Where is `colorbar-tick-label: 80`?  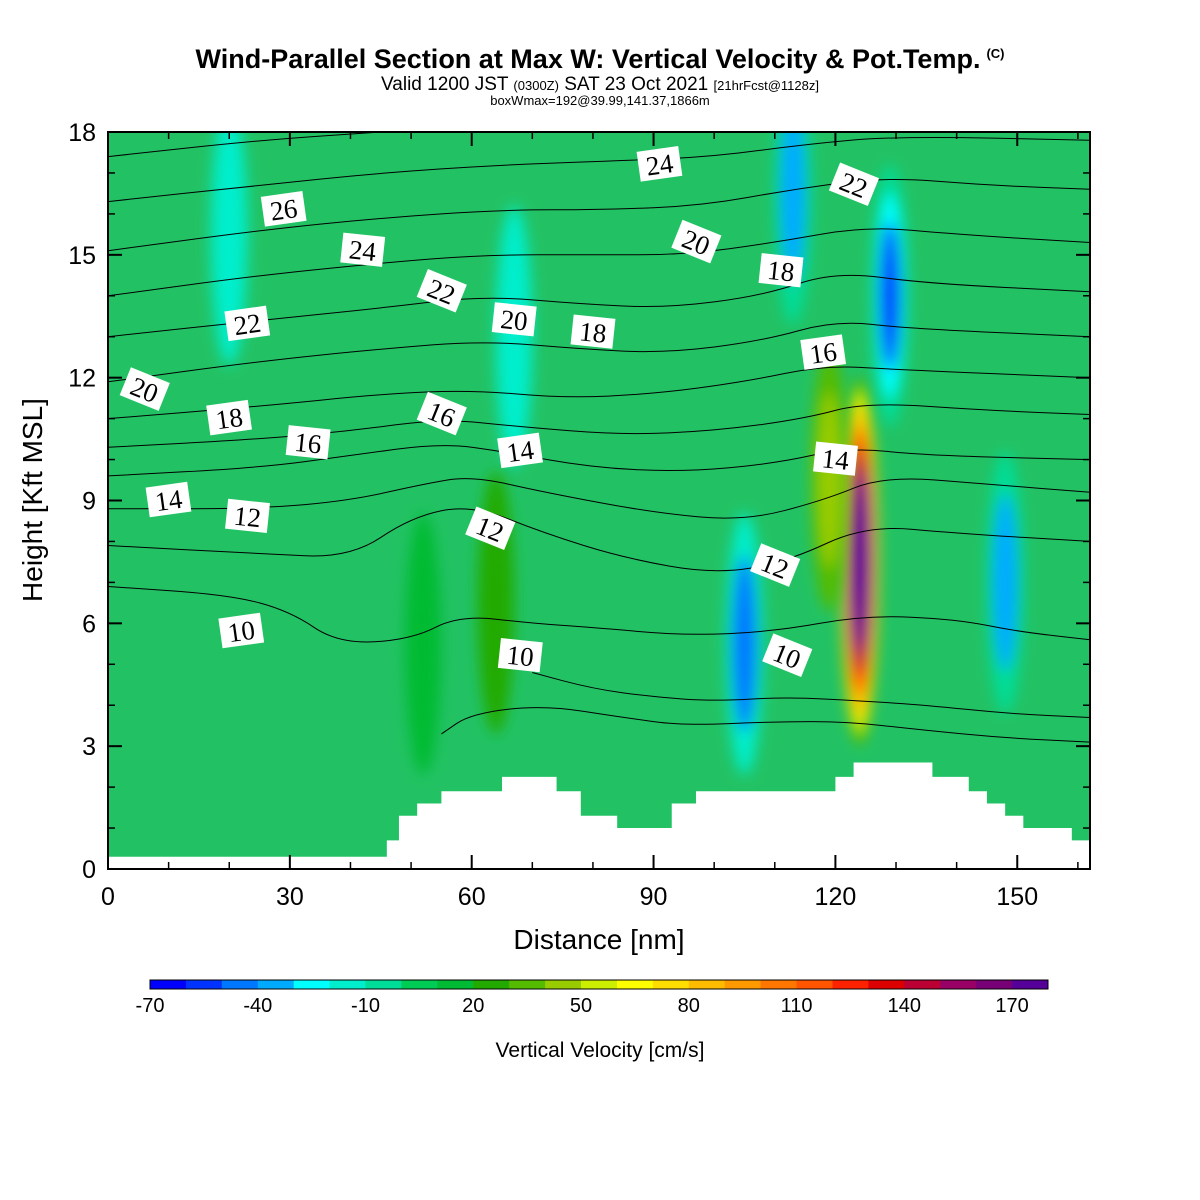 colorbar-tick-label: 80 is located at coordinates (689, 1006).